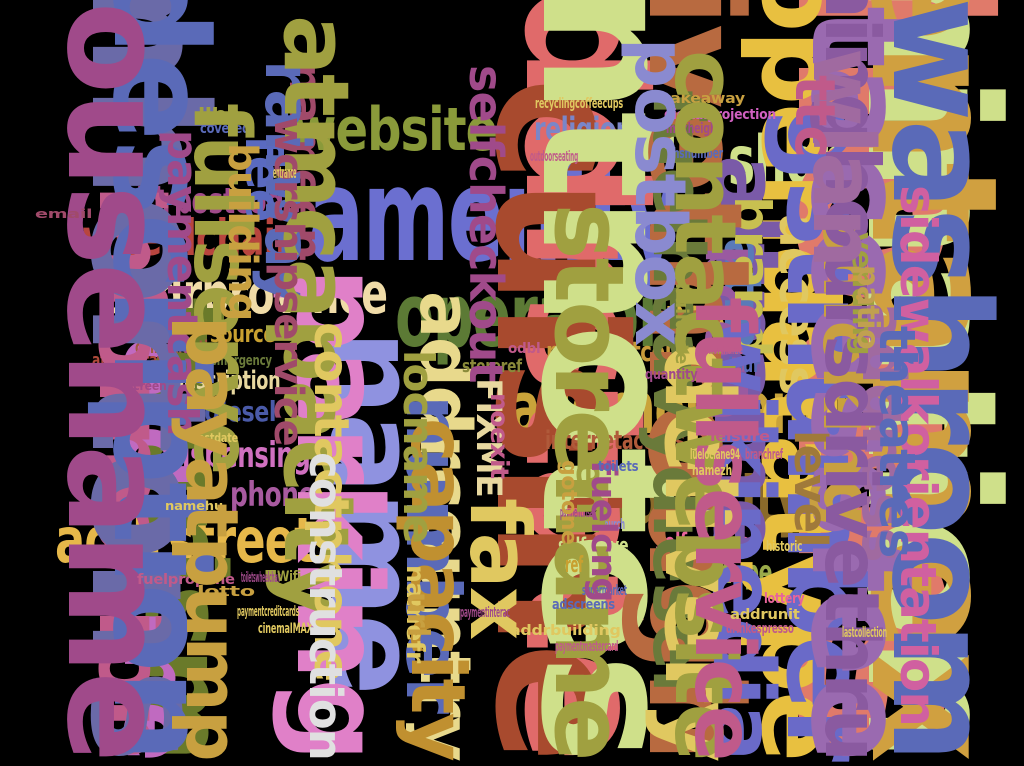  Describe the element at coordinates (499, 436) in the screenshot. I see `cloud-word: noexit` at that location.